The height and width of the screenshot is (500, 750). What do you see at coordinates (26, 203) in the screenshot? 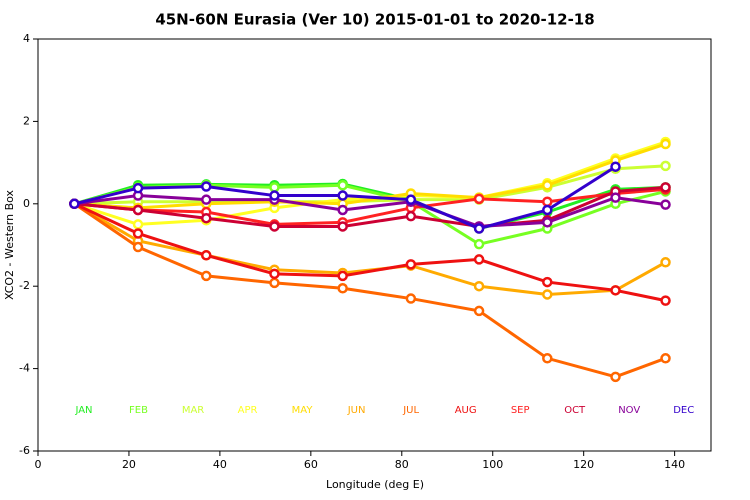
I see `y-tick-label: 0` at bounding box center [26, 203].